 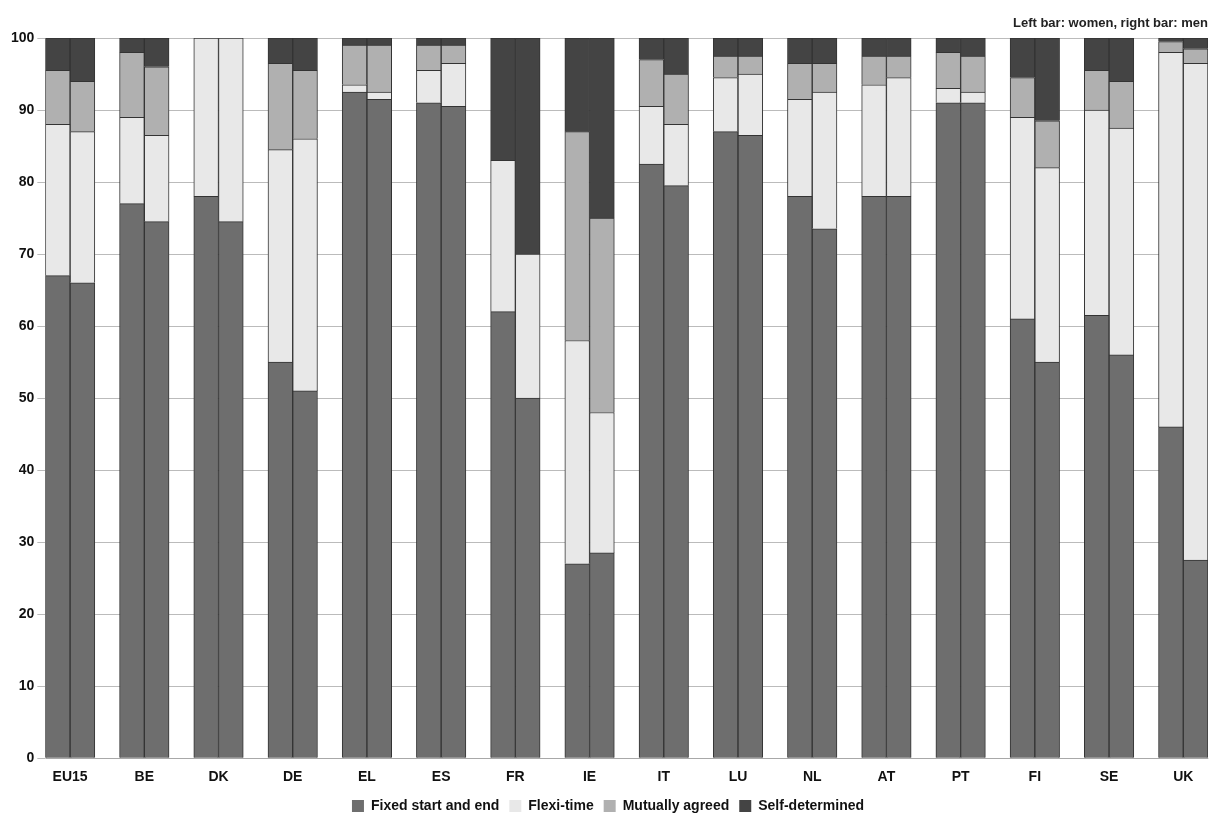 What do you see at coordinates (367, 776) in the screenshot?
I see `x-tick-label: EL` at bounding box center [367, 776].